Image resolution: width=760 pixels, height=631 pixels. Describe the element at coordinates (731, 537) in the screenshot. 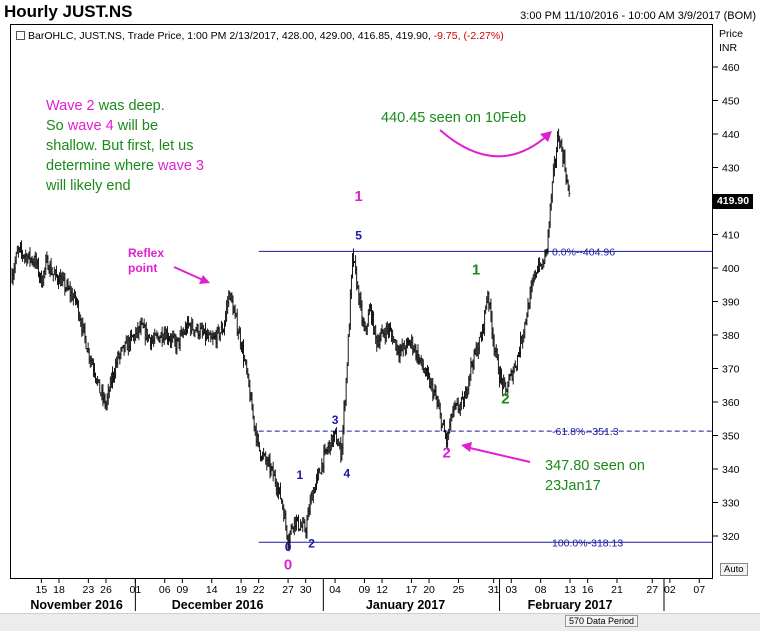

I see `y-tick-label: 320` at that location.